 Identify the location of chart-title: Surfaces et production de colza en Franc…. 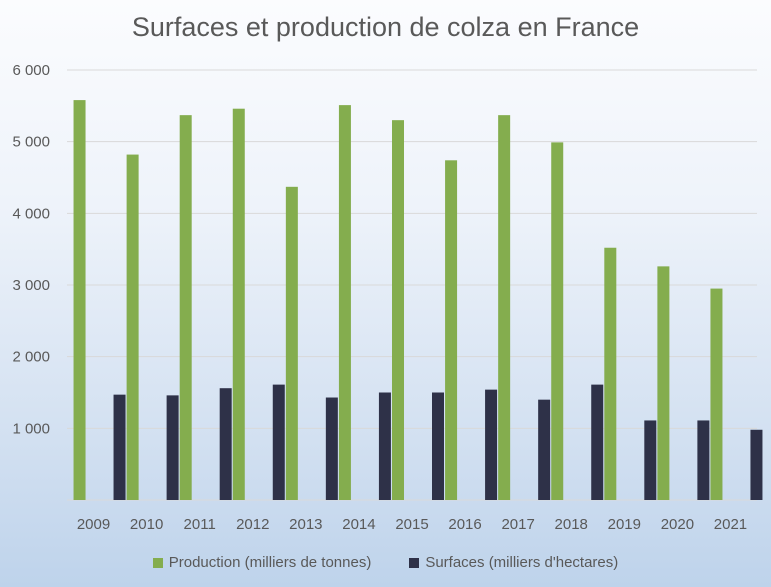
(385, 27).